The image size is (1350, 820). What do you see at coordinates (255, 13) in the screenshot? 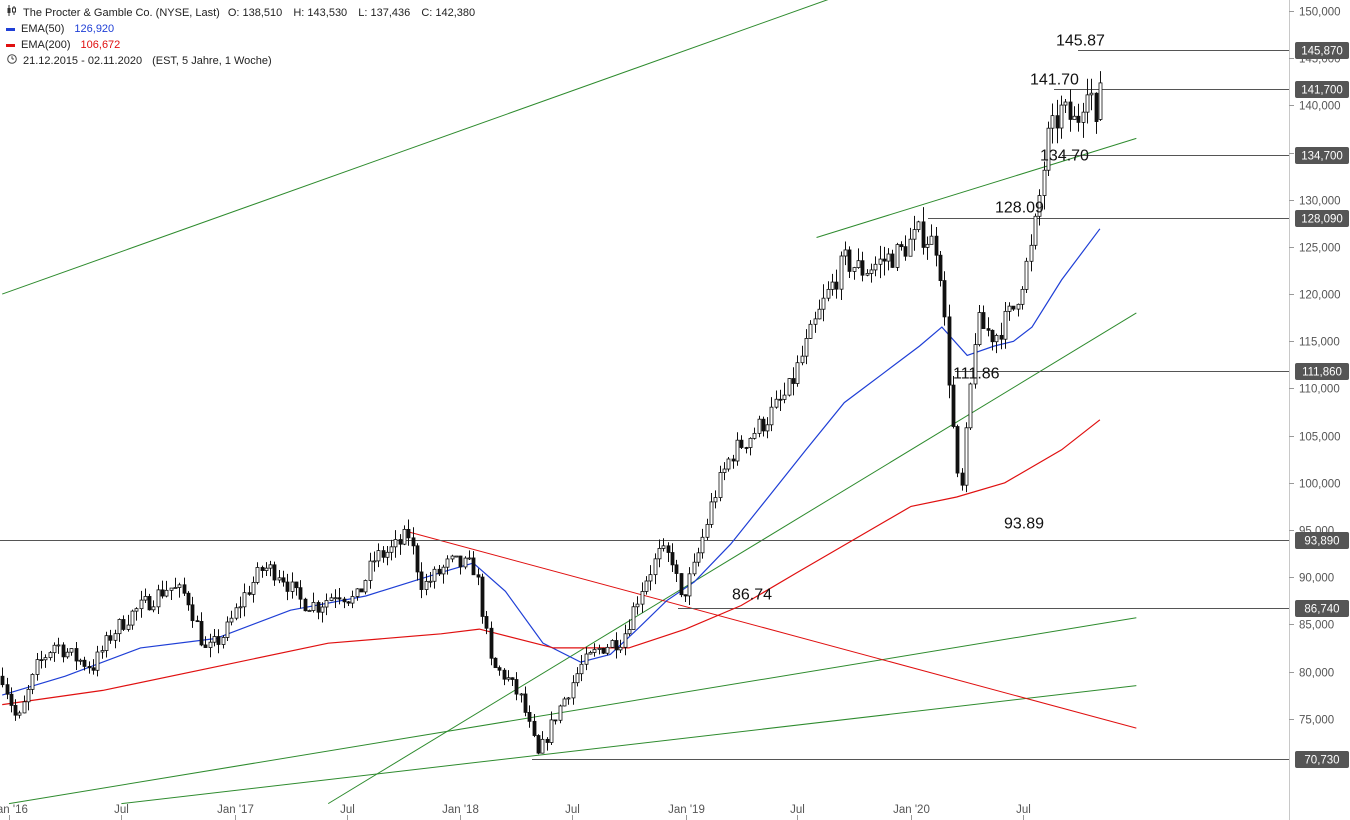
I see `legend-open: O: 138,510` at bounding box center [255, 13].